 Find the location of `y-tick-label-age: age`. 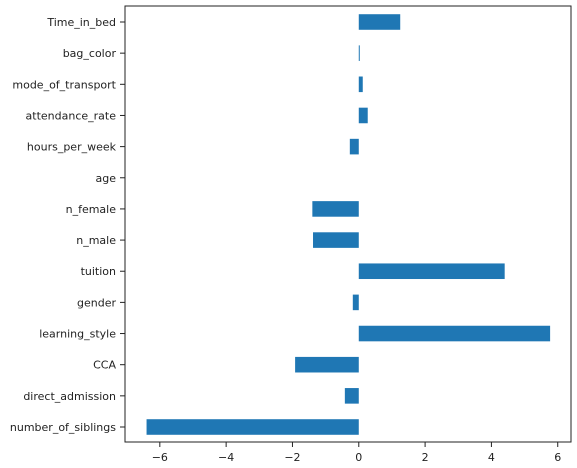

y-tick-label-age: age is located at coordinates (106, 178).